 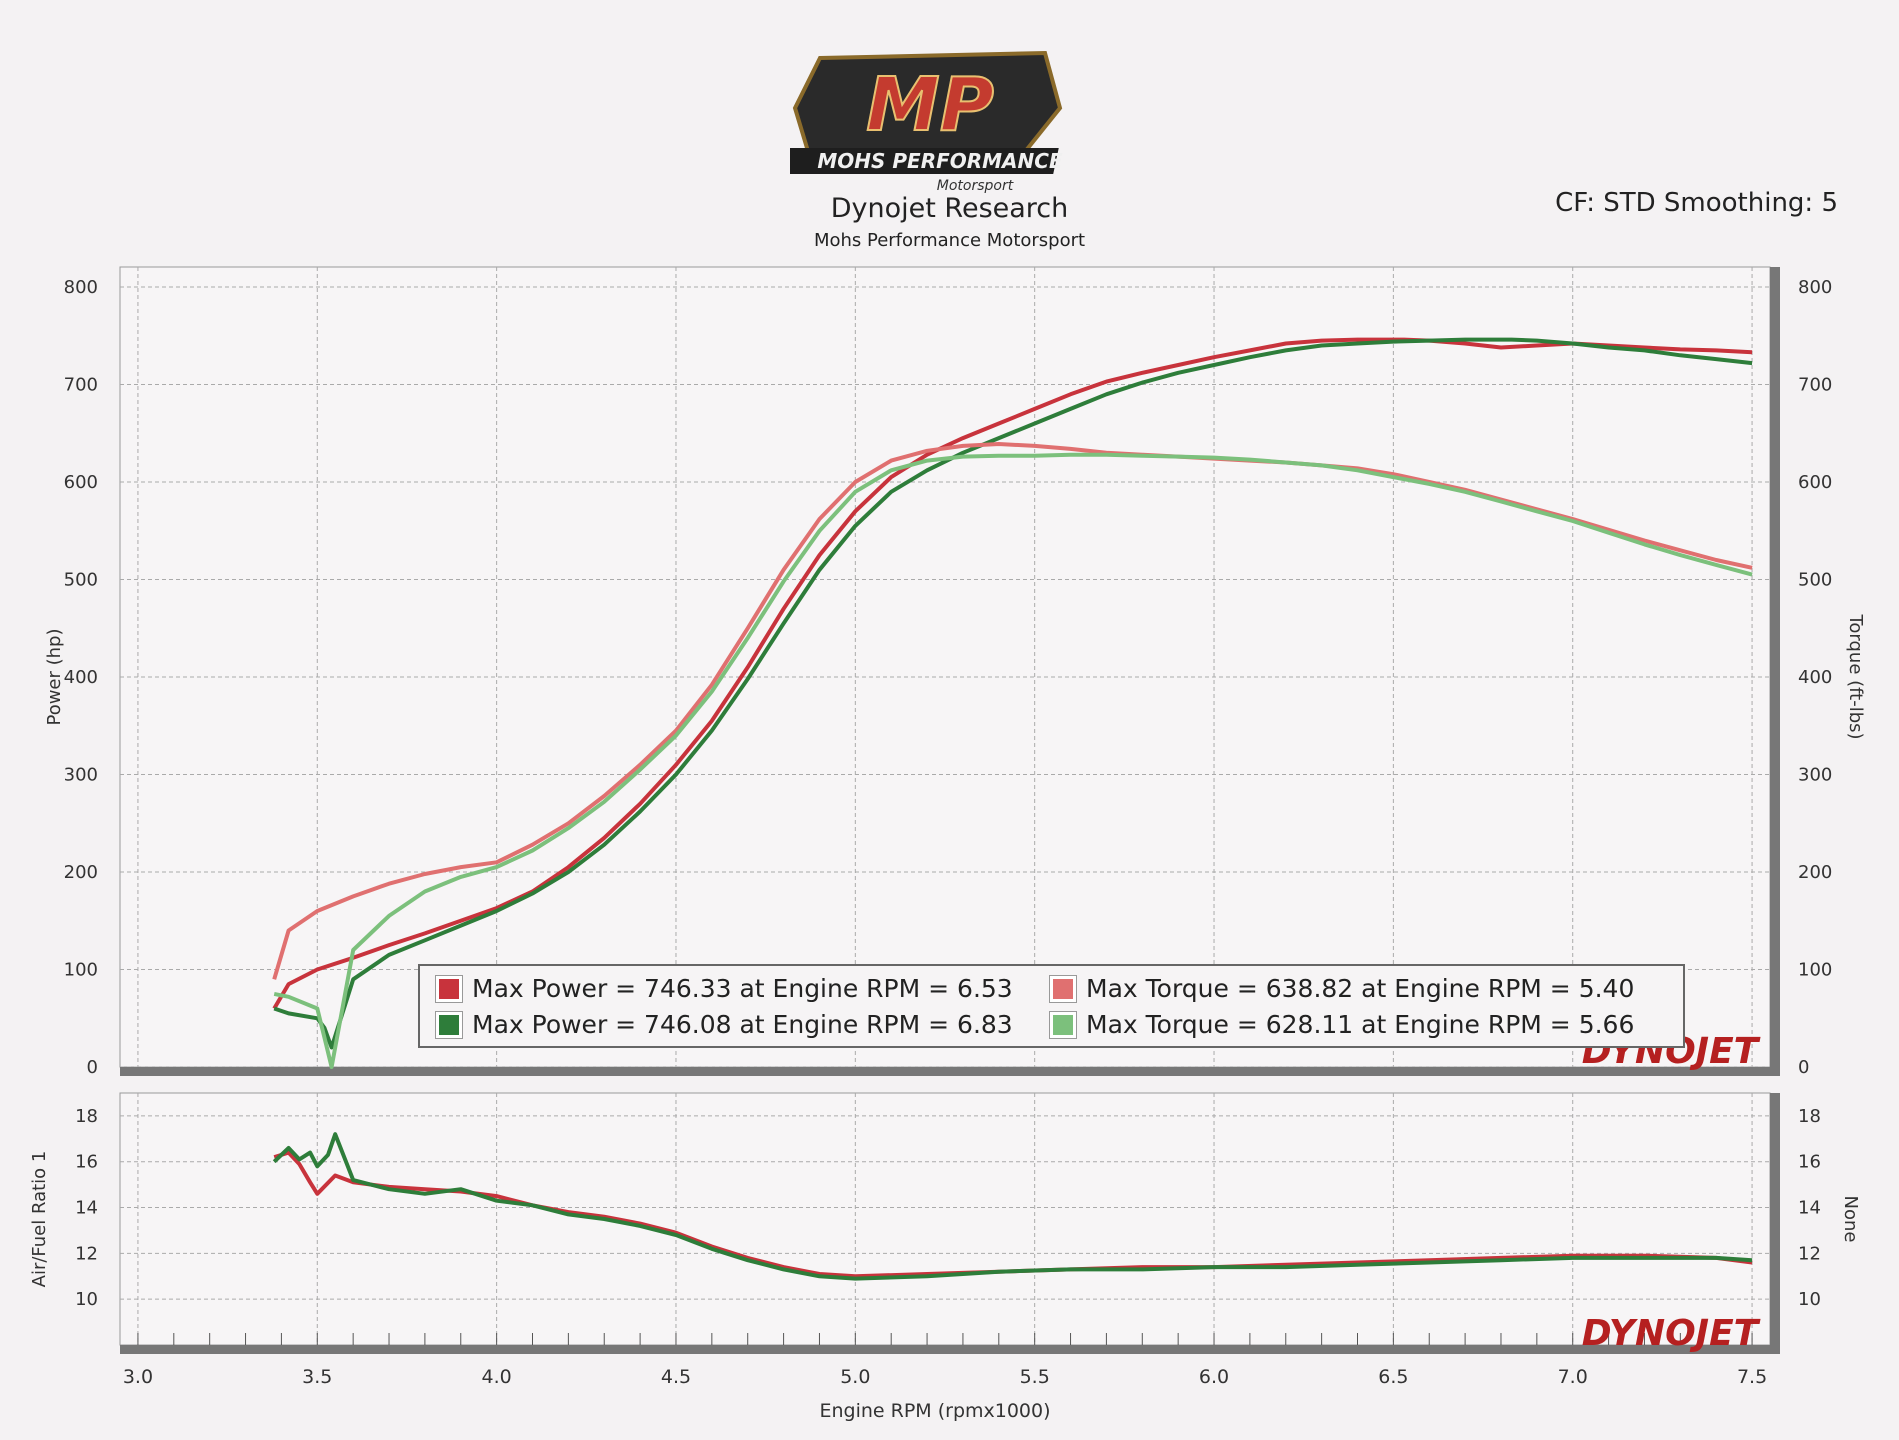 What do you see at coordinates (1393, 1377) in the screenshot?
I see `x-tick-label: 6.5` at bounding box center [1393, 1377].